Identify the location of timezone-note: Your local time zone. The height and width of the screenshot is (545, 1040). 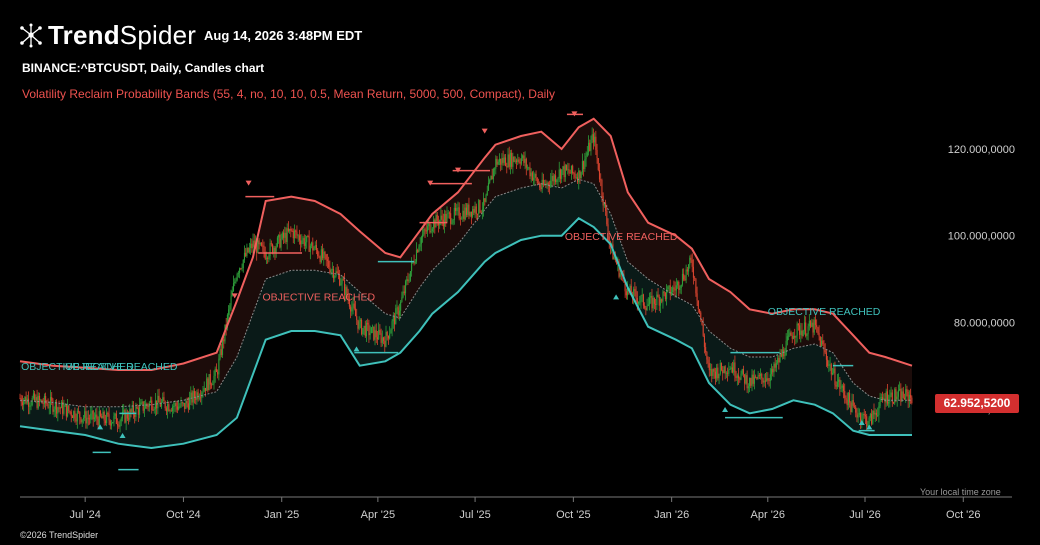
(960, 492).